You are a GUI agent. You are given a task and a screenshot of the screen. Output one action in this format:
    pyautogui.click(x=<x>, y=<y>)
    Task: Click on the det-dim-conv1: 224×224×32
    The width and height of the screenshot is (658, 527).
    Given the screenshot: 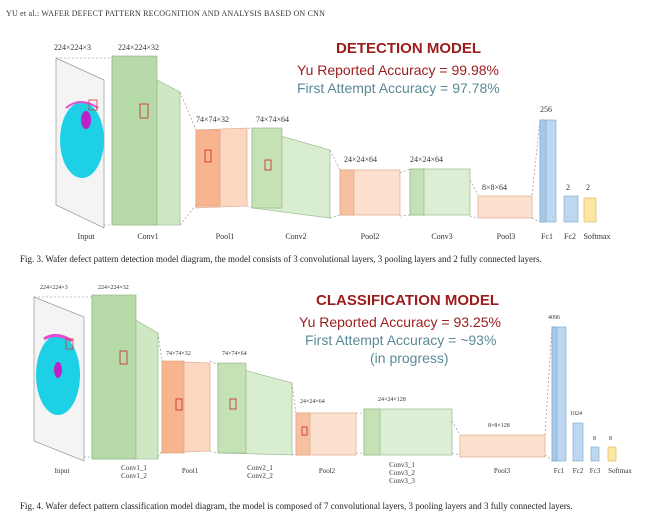 What is the action you would take?
    pyautogui.click(x=138, y=47)
    